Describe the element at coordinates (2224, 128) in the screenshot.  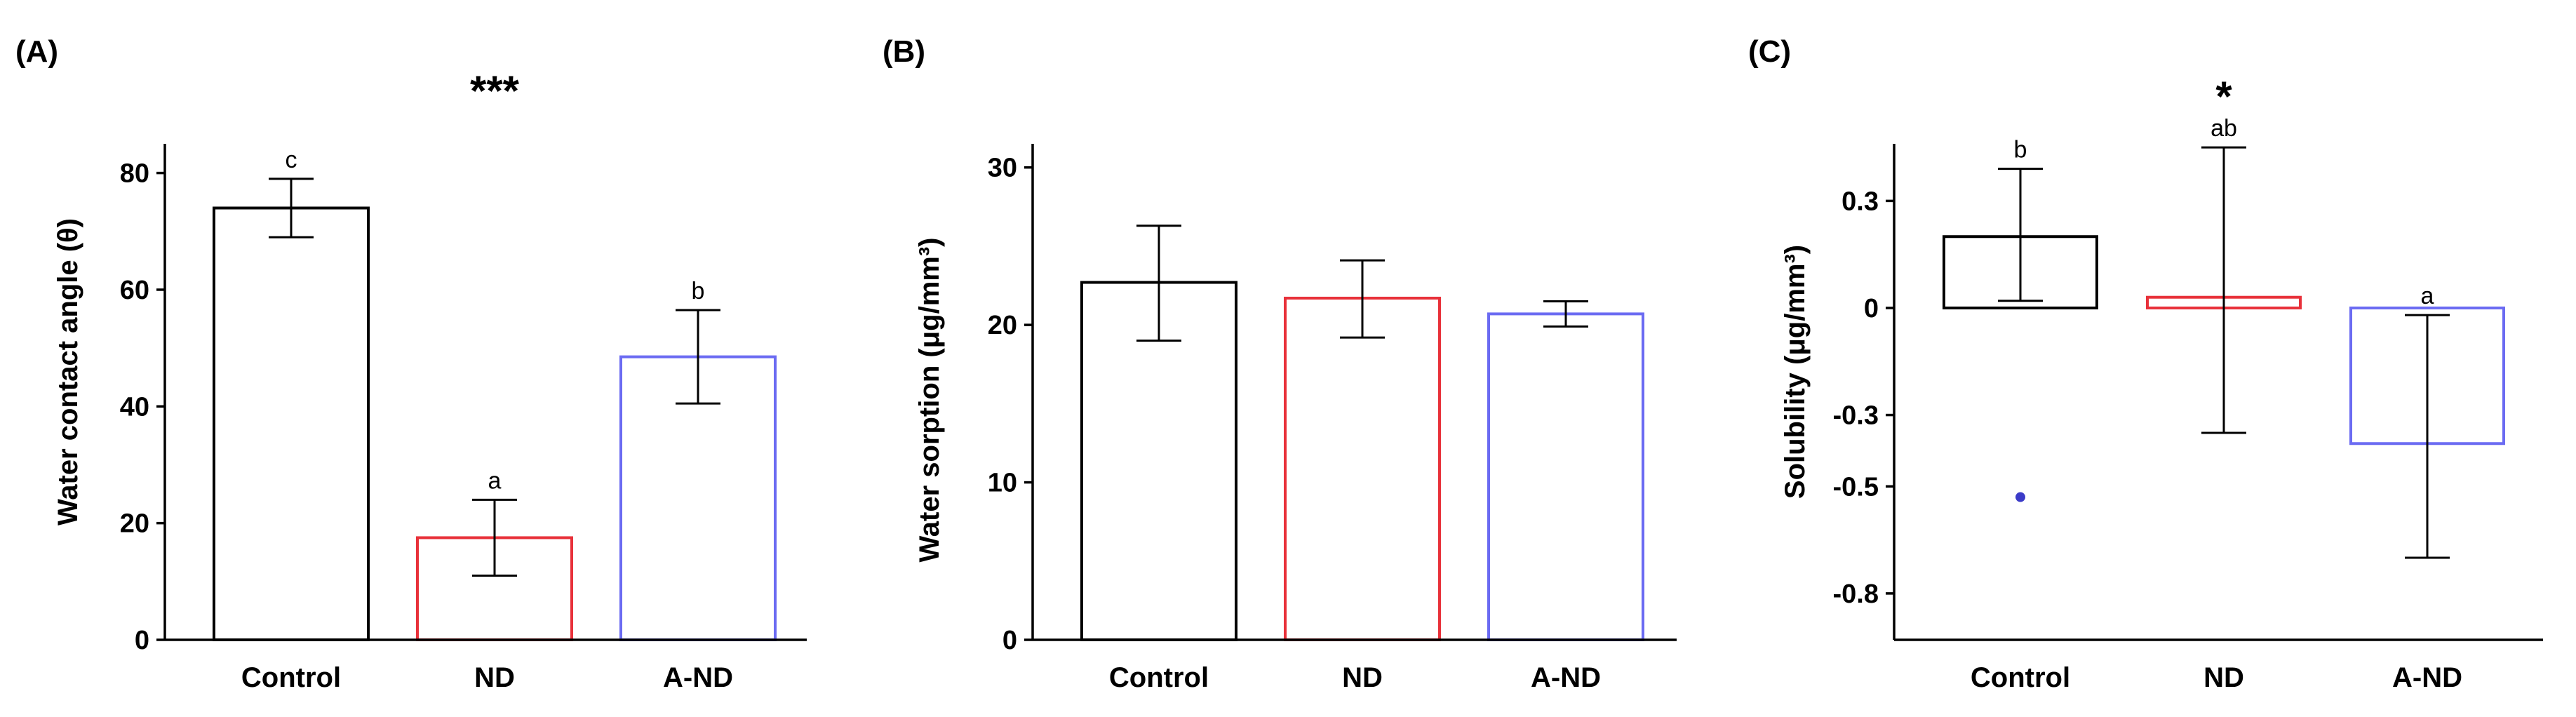
I see `group-letter: ab` at that location.